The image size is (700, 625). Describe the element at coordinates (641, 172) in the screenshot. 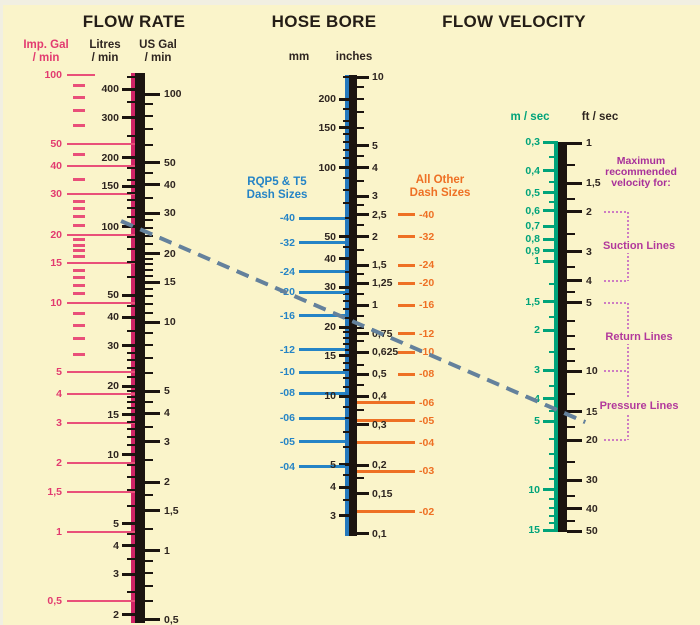

I see `max-velocity-note-line2: recommended` at that location.